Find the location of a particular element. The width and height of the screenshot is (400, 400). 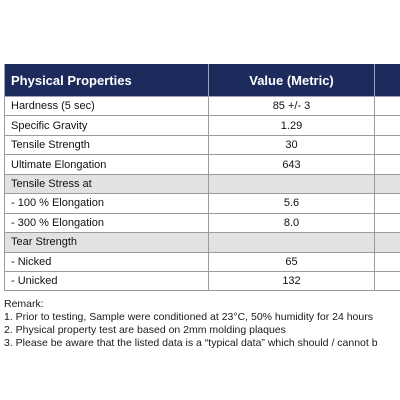

table-row: Specific Gravity 1.29 is located at coordinates (202, 125).